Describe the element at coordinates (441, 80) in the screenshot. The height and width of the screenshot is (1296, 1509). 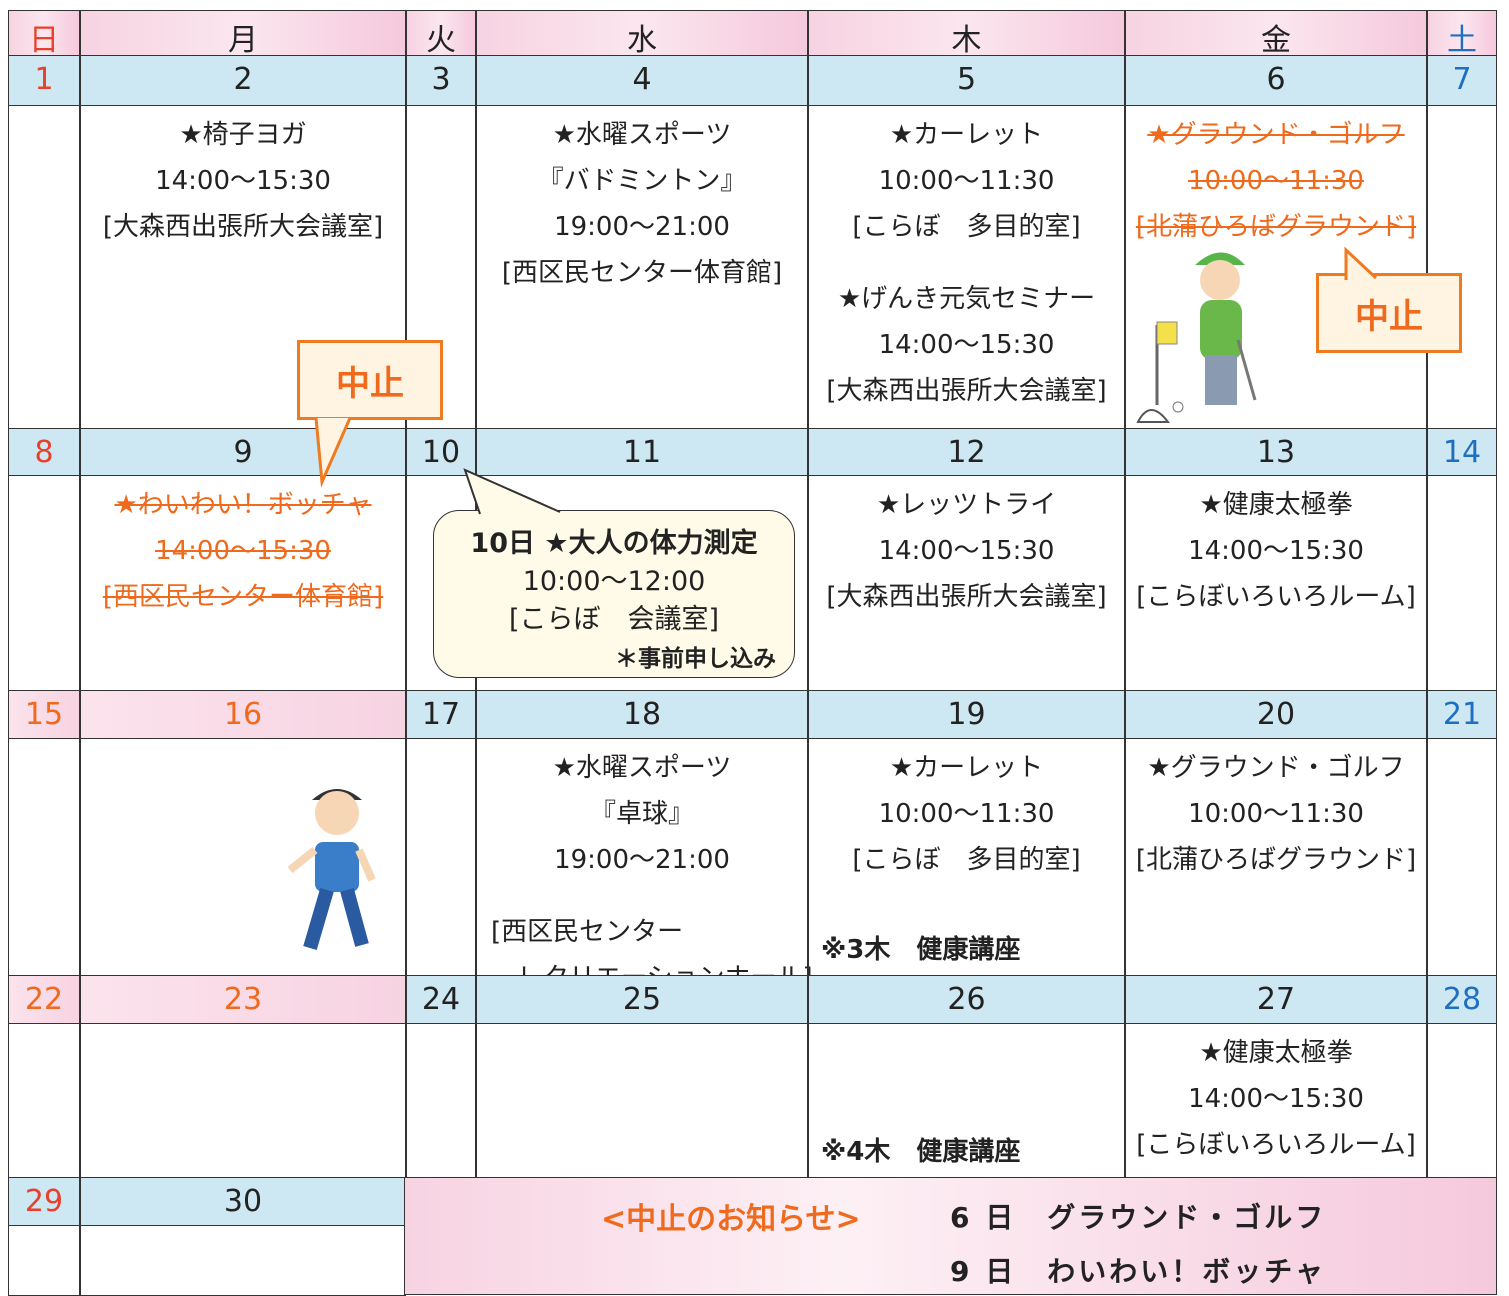
I see `date-cell: 3` at that location.